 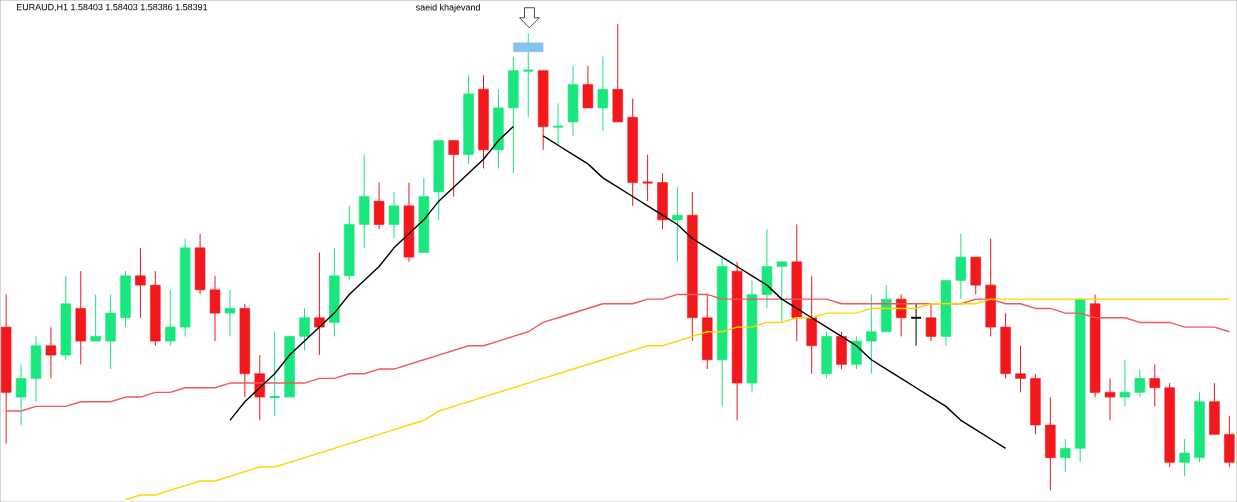 What do you see at coordinates (447, 8) in the screenshot?
I see `text: saeid khajevand` at bounding box center [447, 8].